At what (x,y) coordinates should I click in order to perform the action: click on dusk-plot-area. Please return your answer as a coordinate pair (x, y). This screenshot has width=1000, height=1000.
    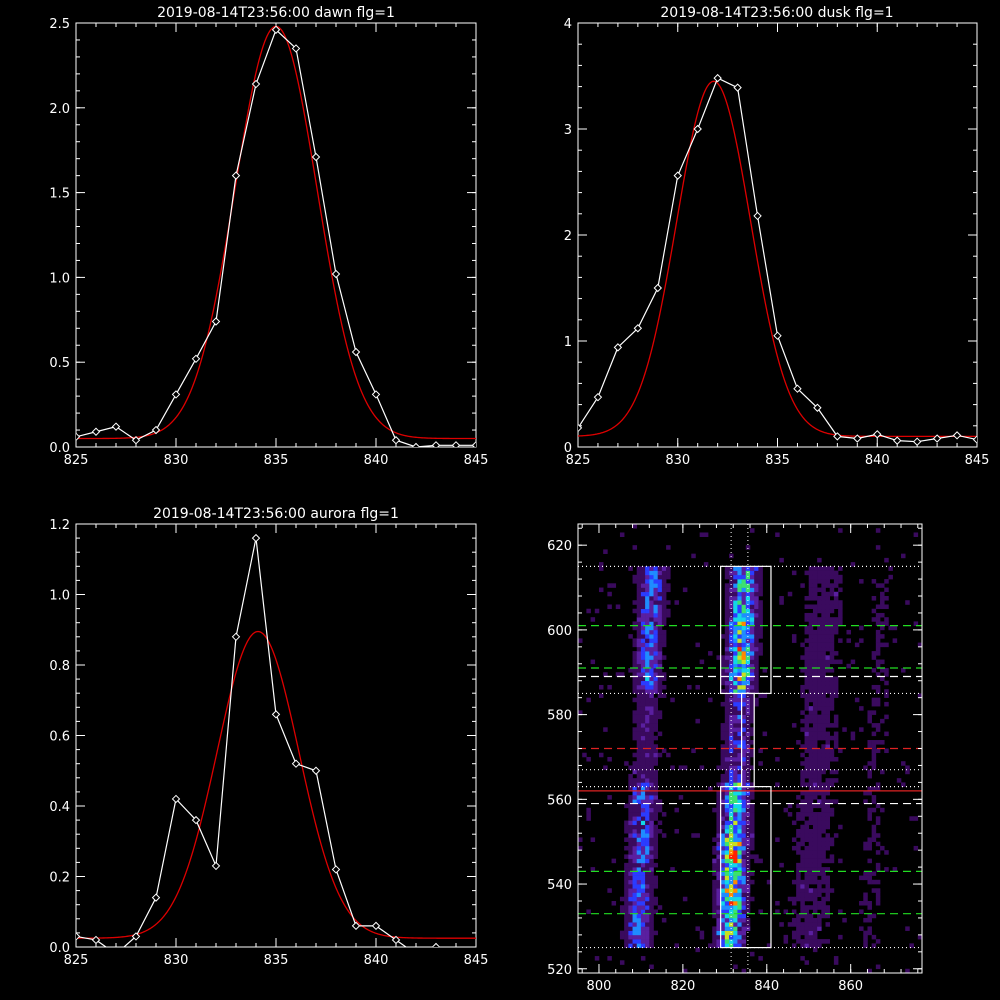
    Looking at the image, I should click on (777, 259).